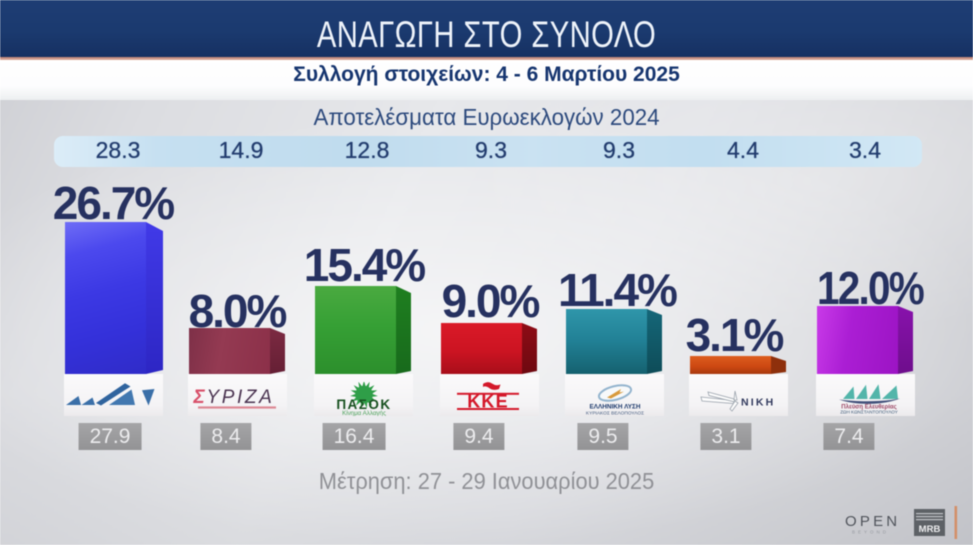 The width and height of the screenshot is (973, 545). I want to click on svg-text: ΖΩΗ ΚΩΝΣΤΑΝΤΟΠΟΥΛΟΥ, so click(869, 412).